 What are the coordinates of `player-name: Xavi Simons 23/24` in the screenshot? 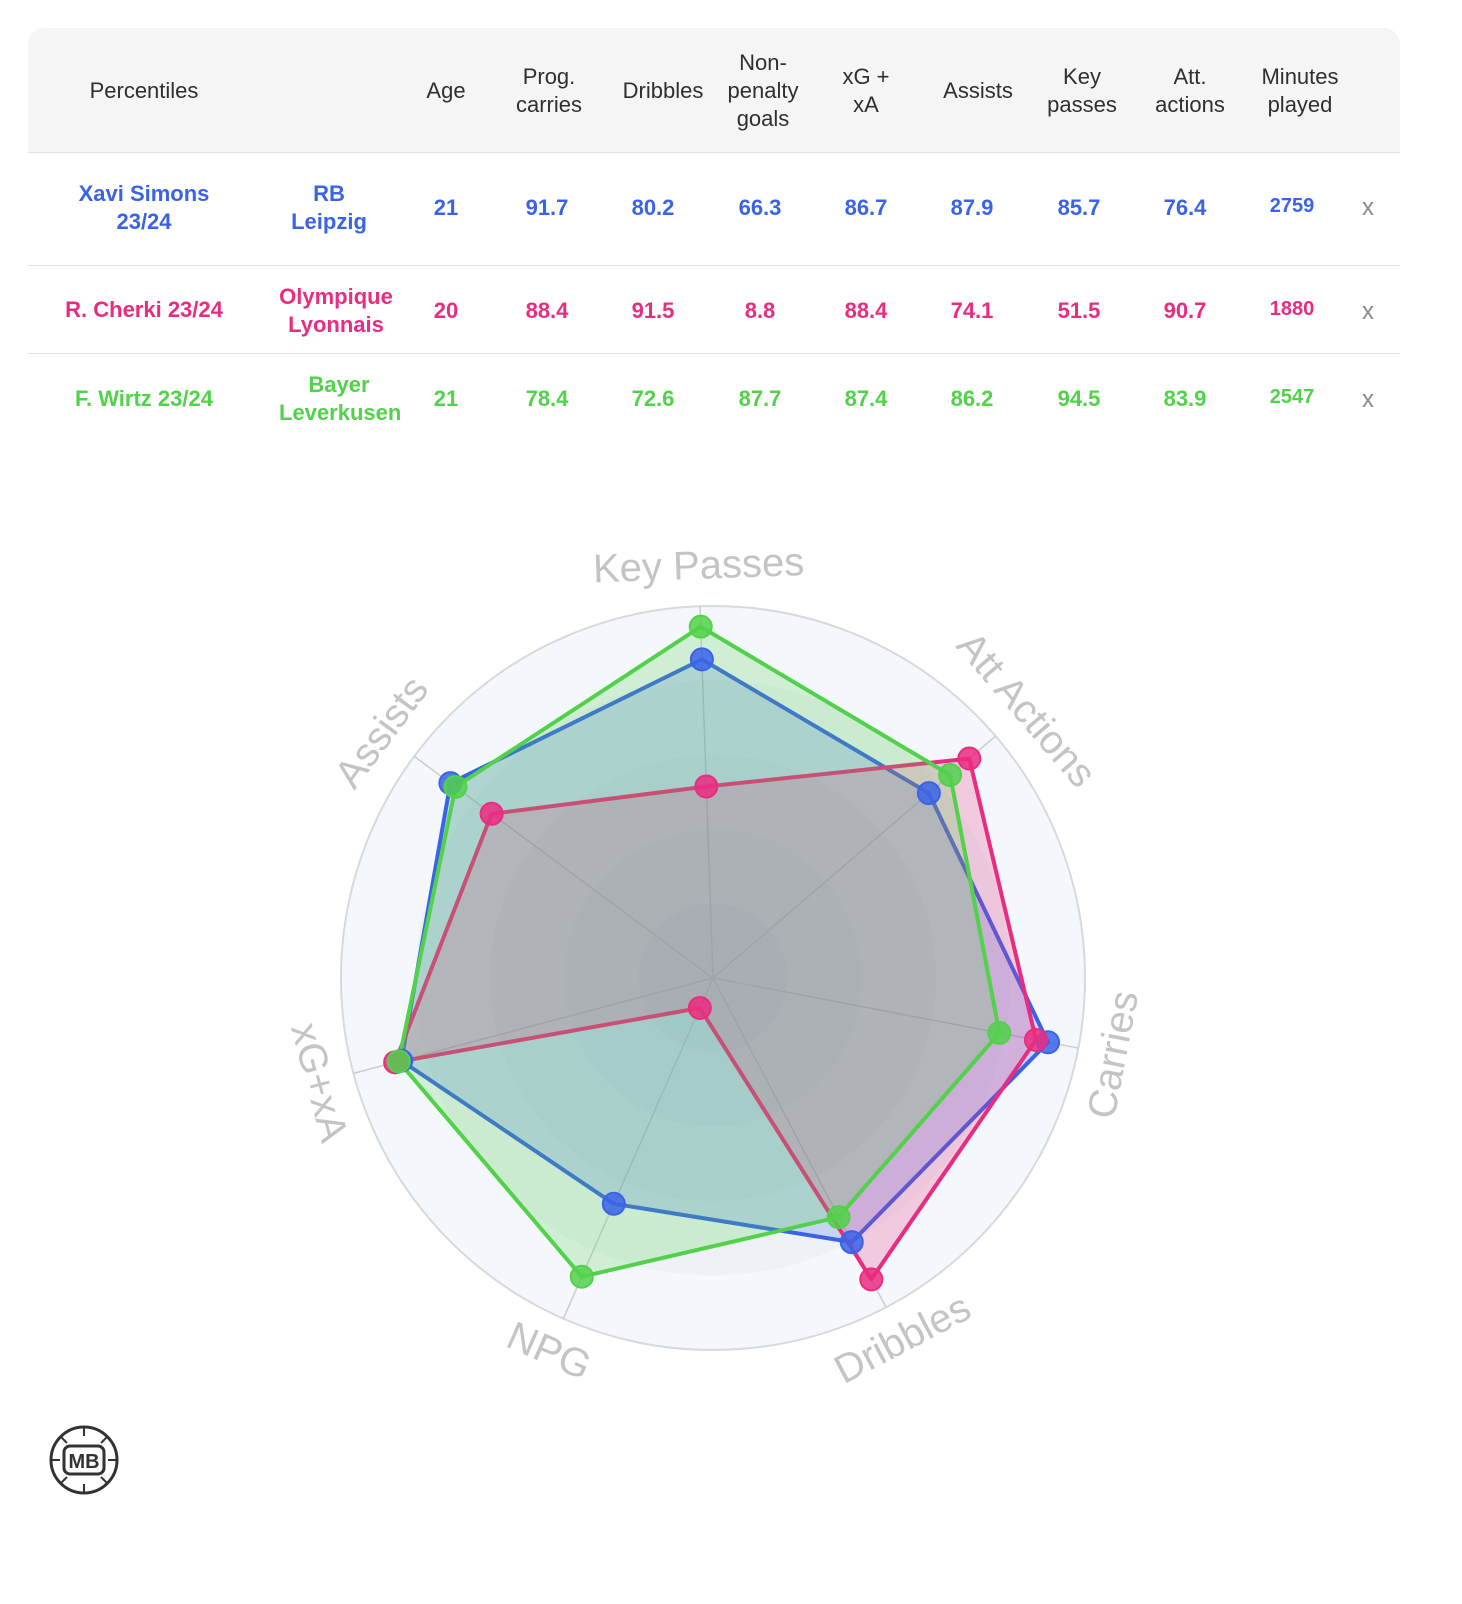 It's located at (144, 207).